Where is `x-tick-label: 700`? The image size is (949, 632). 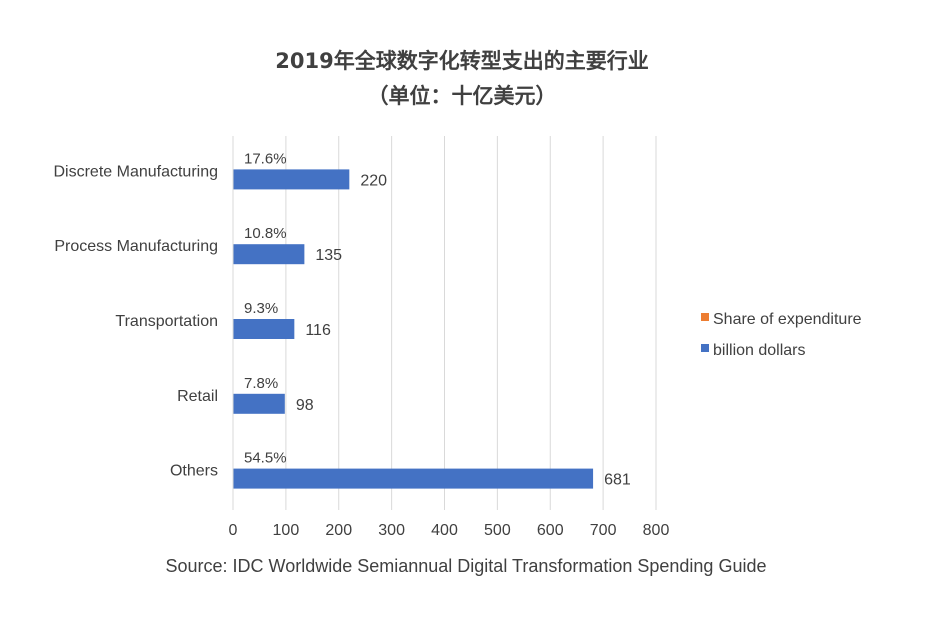 x-tick-label: 700 is located at coordinates (603, 530).